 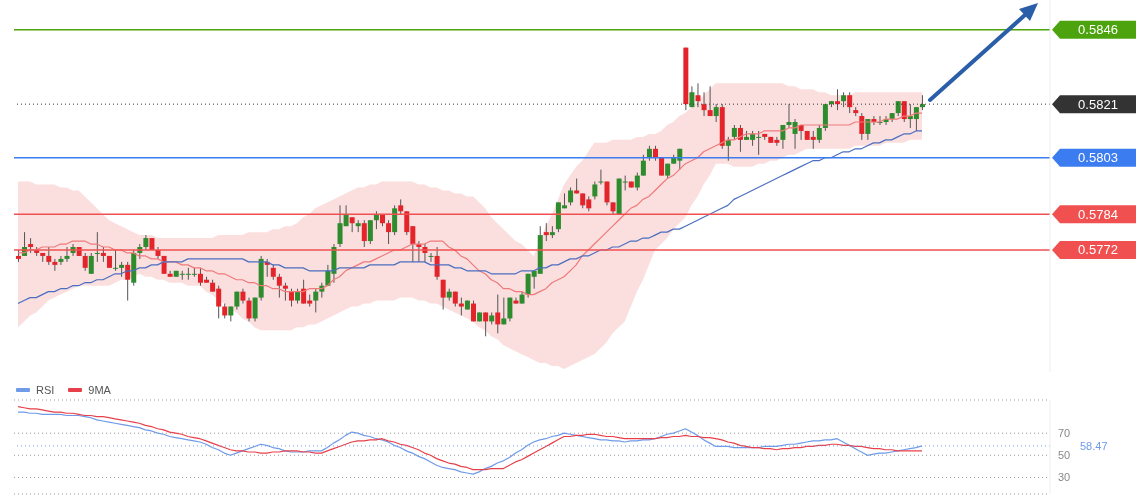 What do you see at coordinates (1064, 433) in the screenshot?
I see `y-tick-label: 70` at bounding box center [1064, 433].